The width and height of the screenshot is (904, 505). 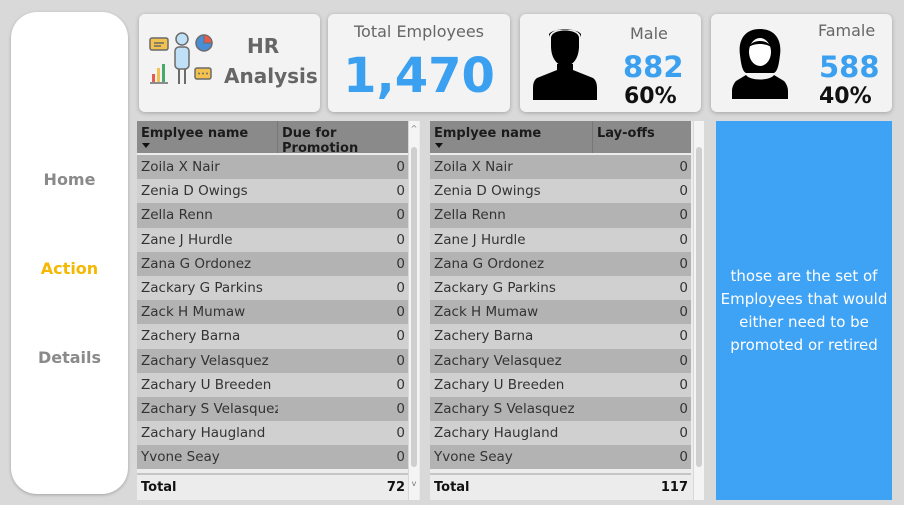 I want to click on promotion-table-header: Emplyee name Due for Promotion, so click(x=272, y=138).